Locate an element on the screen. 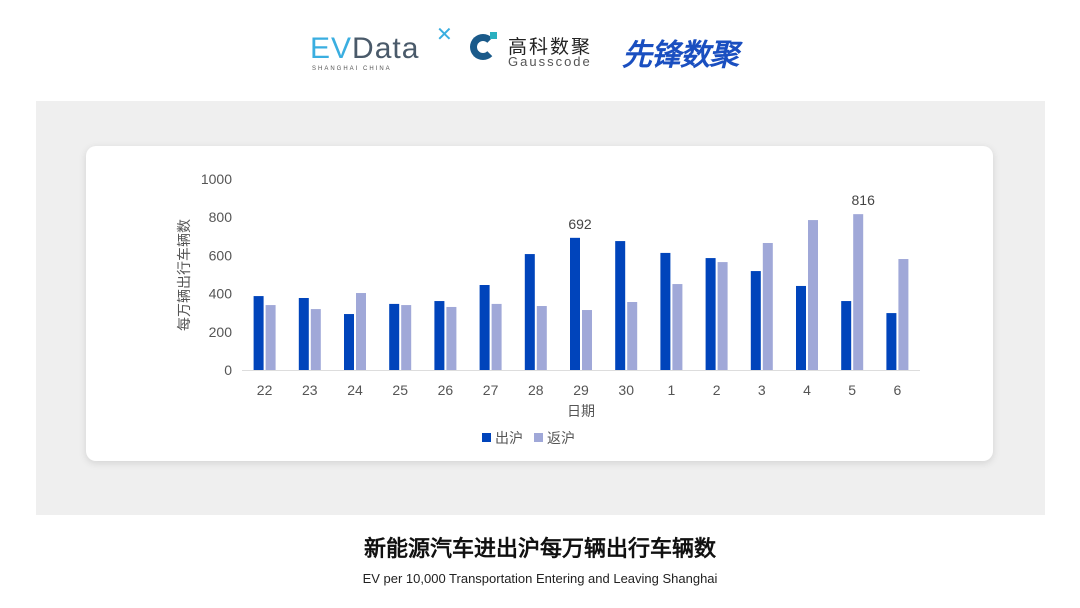  x-tick-label: 27 is located at coordinates (491, 390).